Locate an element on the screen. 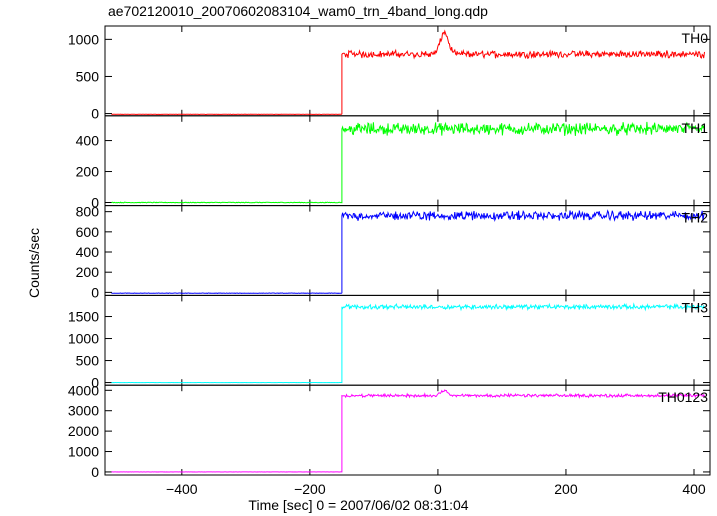 The width and height of the screenshot is (717, 516). y-tick-label: 3000 is located at coordinates (83, 411).